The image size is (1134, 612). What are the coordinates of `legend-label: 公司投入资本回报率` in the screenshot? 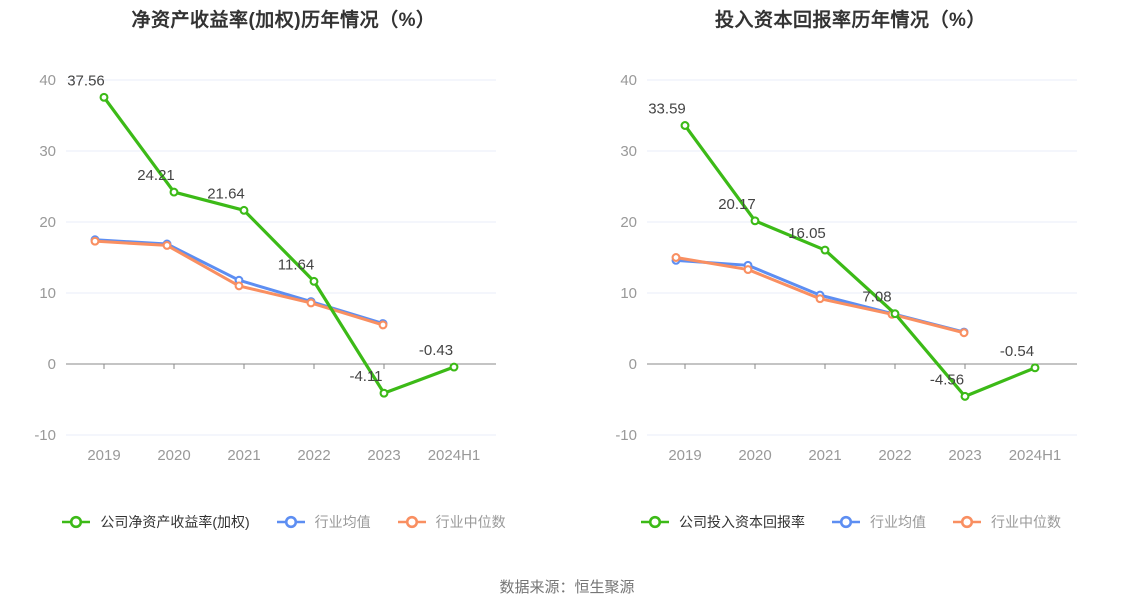 It's located at (742, 522).